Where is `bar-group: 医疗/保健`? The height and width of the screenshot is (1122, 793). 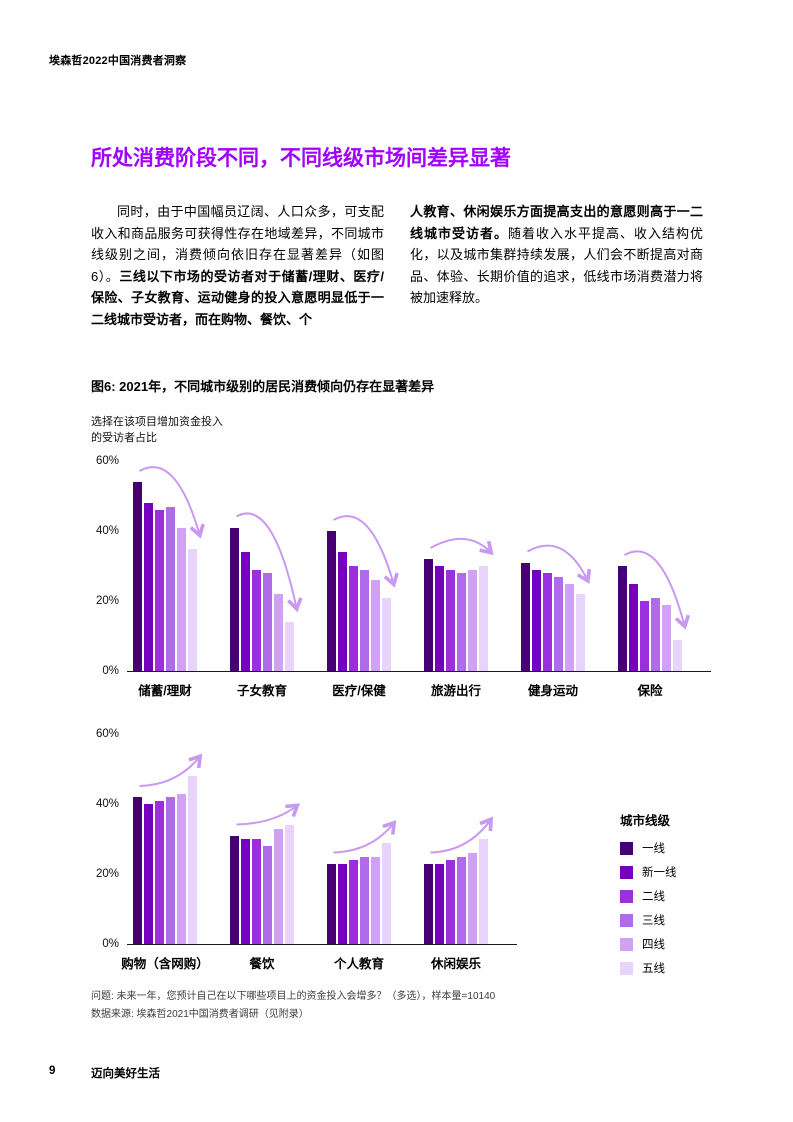
bar-group: 医疗/保健 is located at coordinates (363, 580).